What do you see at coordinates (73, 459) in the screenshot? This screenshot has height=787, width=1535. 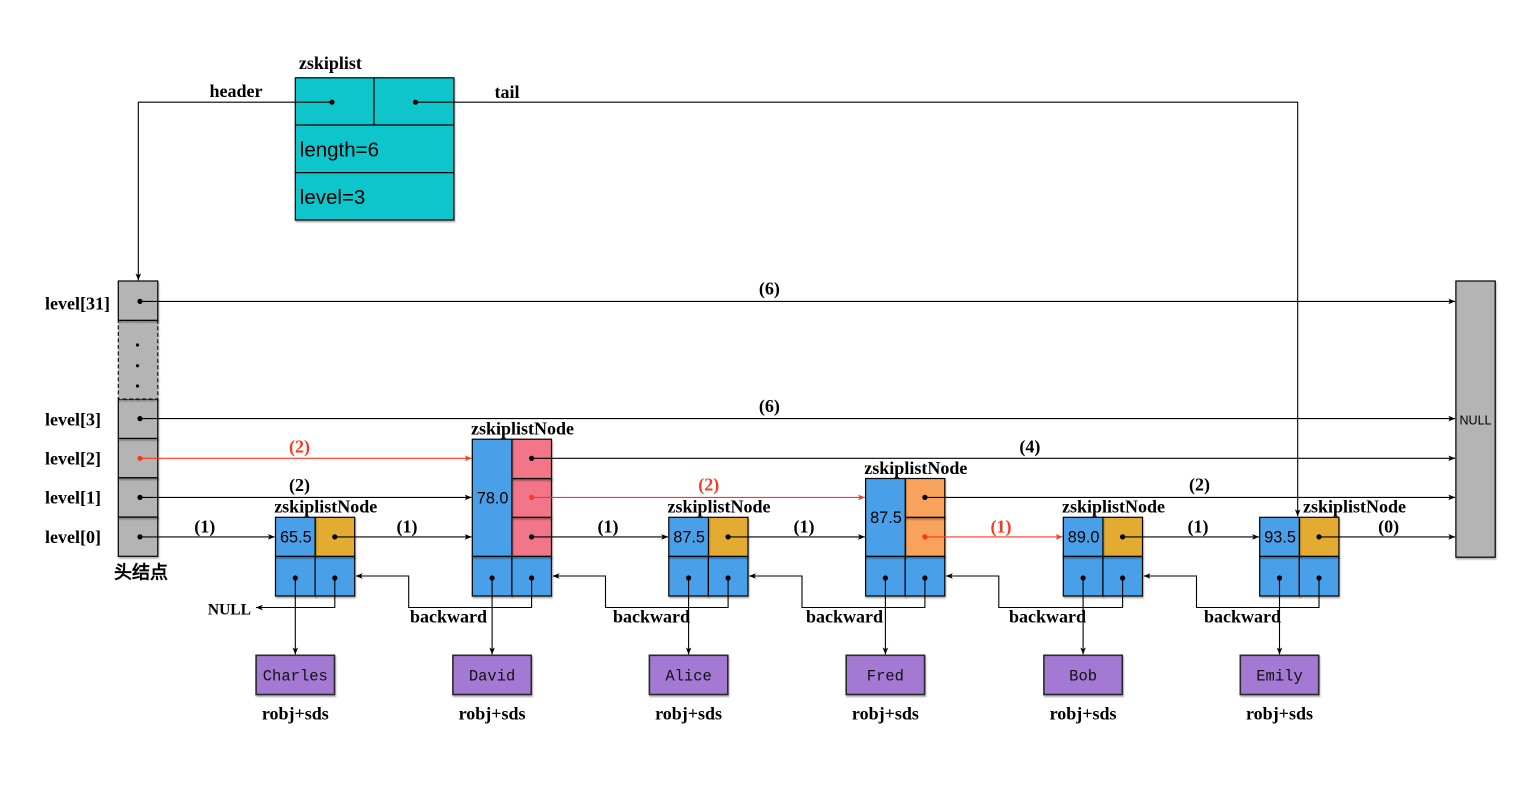 I see `svg-text: level[2]` at bounding box center [73, 459].